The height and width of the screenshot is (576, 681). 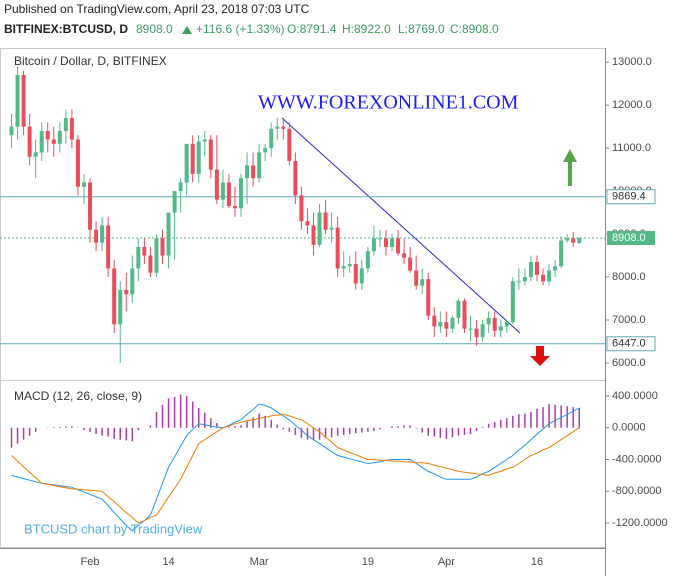 I want to click on x-tick-label: Feb, so click(x=90, y=562).